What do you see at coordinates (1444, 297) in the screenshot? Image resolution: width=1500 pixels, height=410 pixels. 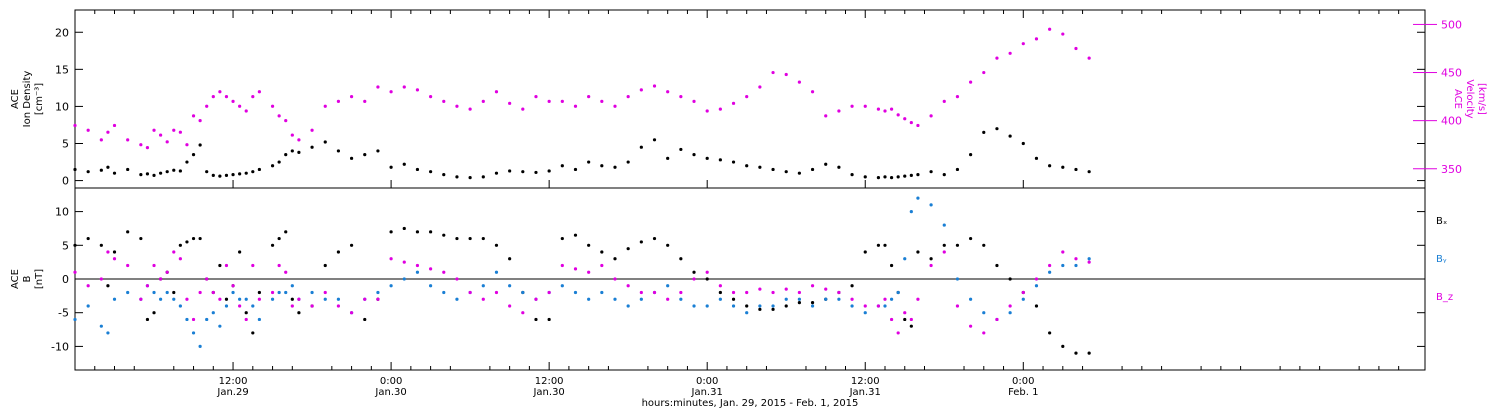 I see `legend-bz: B_z` at bounding box center [1444, 297].